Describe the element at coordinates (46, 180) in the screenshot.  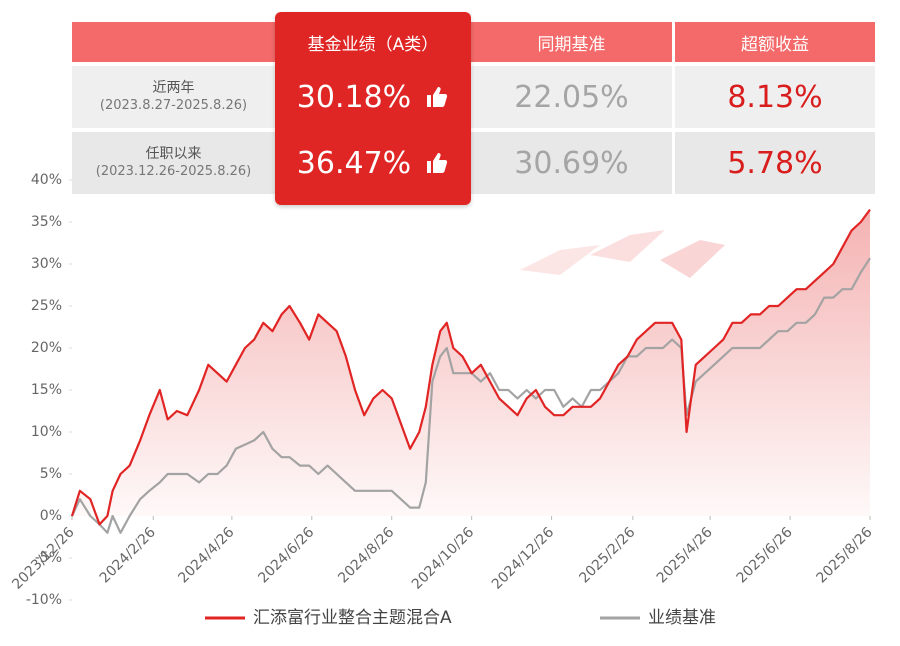
I see `y-tick-label: 40%` at that location.